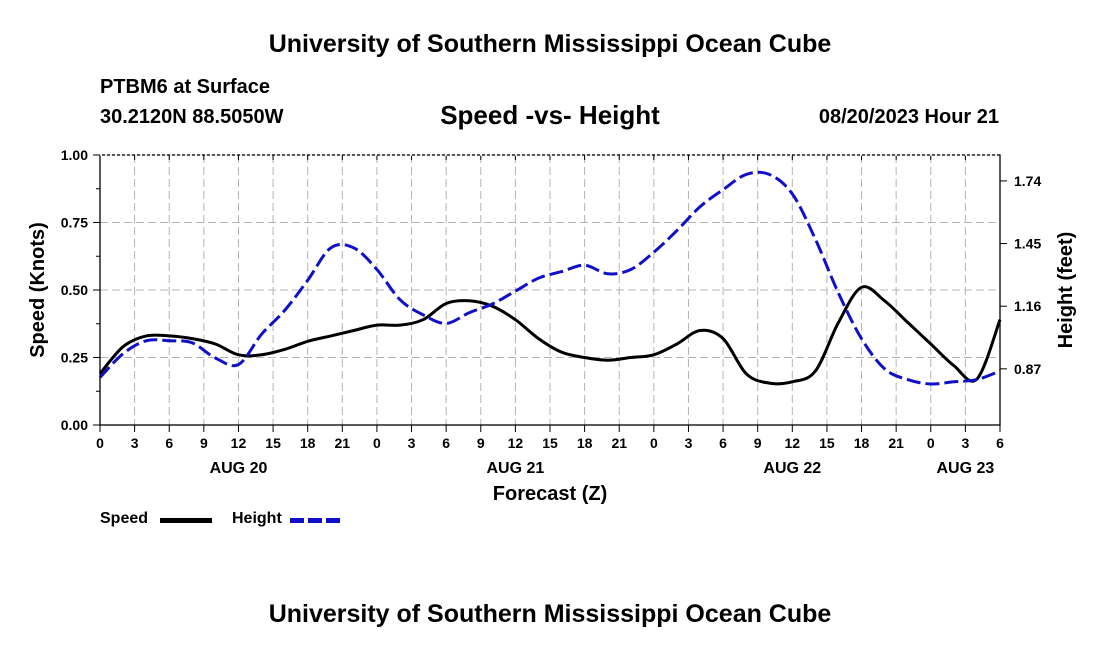 This screenshot has width=1100, height=650. I want to click on legend-speed-label: Speed, so click(124, 518).